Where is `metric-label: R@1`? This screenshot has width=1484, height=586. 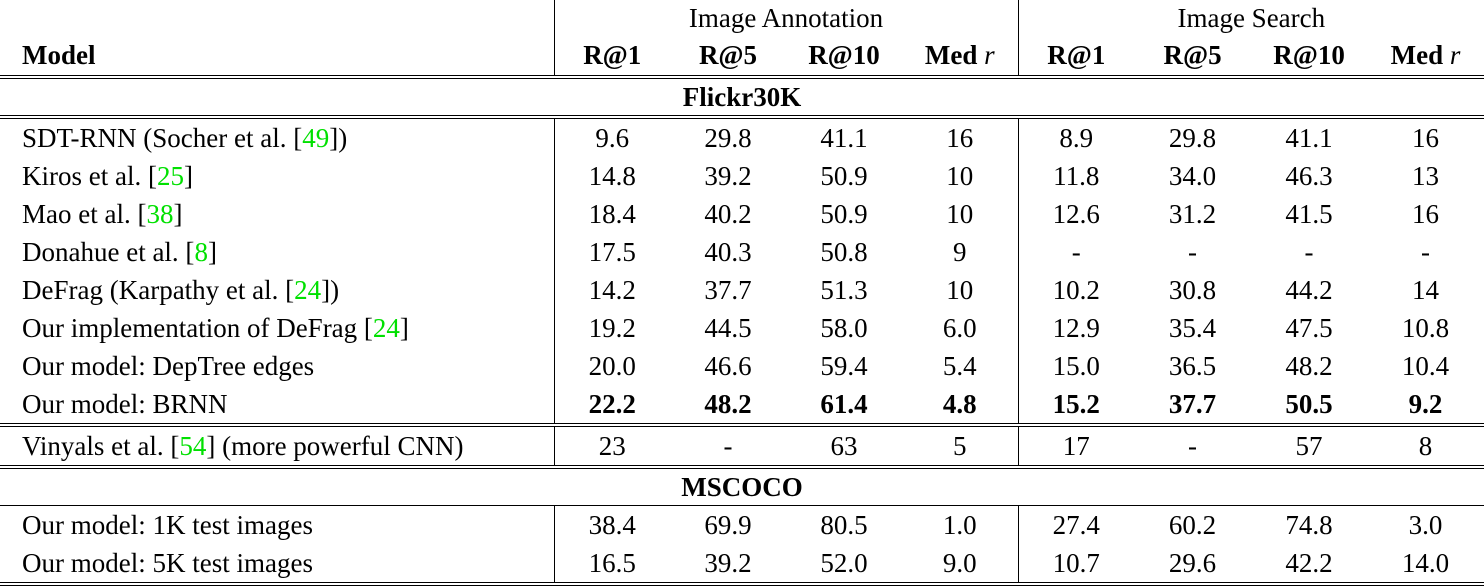
metric-label: R@1 is located at coordinates (612, 55).